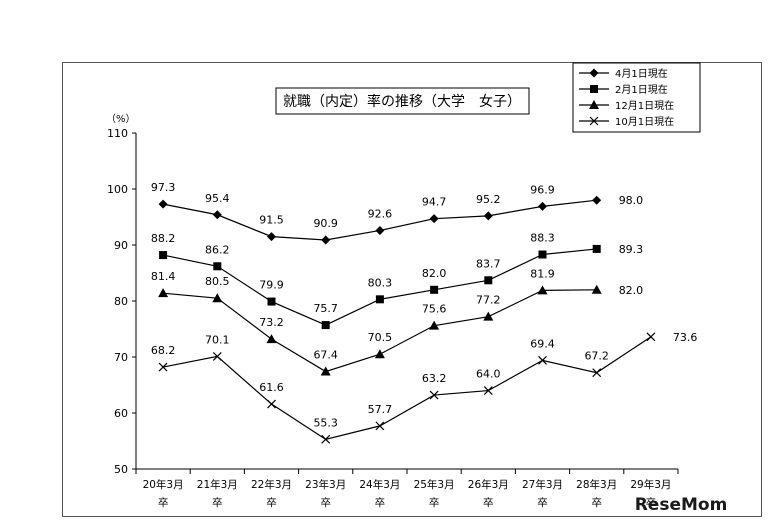 The height and width of the screenshot is (525, 770). Describe the element at coordinates (121, 119) in the screenshot. I see `y-axis-unit-label: （%）` at that location.